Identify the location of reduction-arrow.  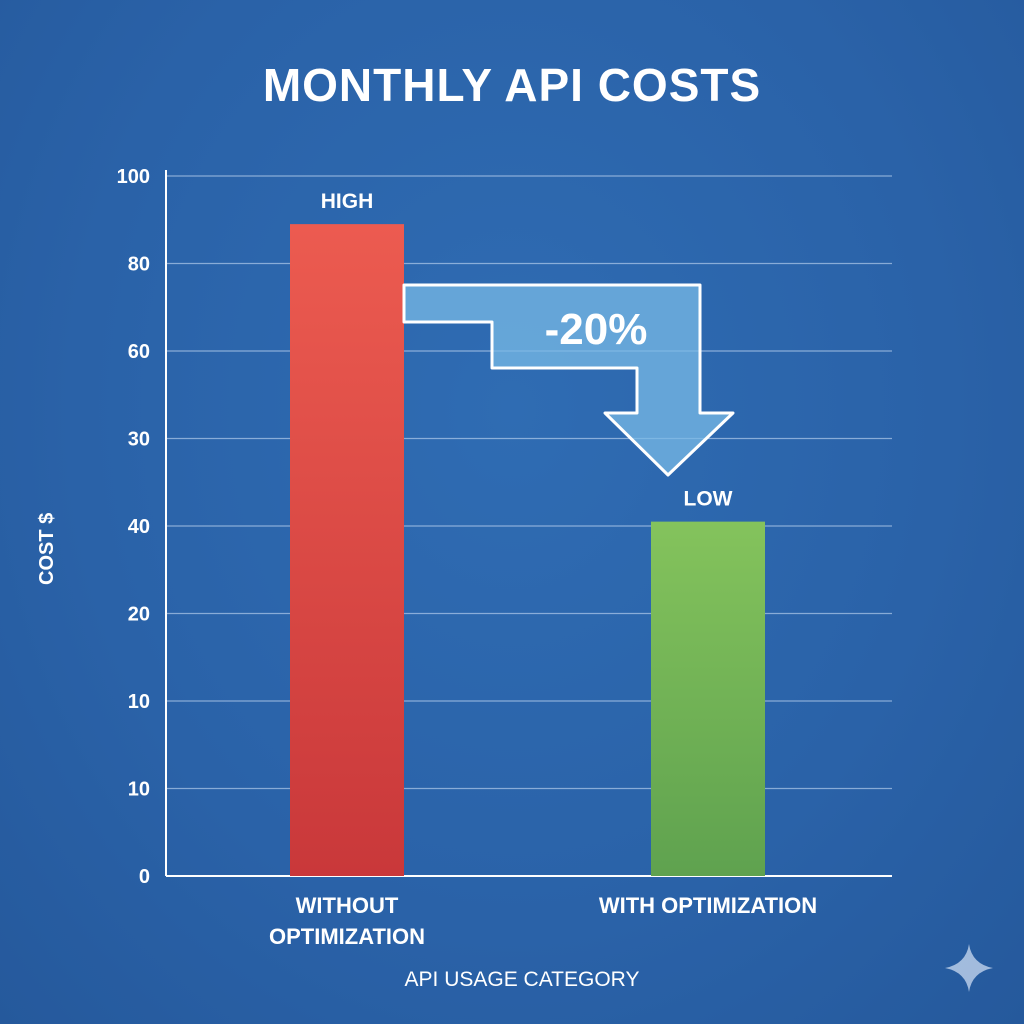
(568, 380).